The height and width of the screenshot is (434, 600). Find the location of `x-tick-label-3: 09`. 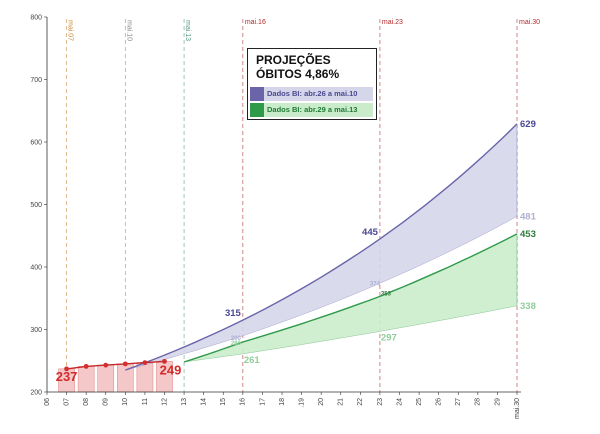

x-tick-label-3: 09 is located at coordinates (106, 402).